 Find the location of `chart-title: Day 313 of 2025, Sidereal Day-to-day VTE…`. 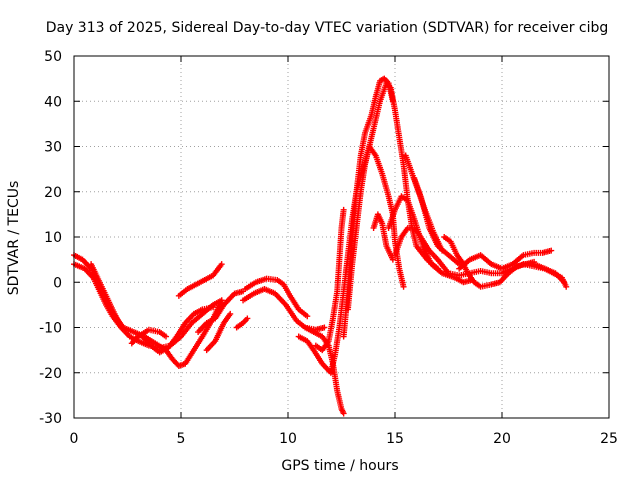

chart-title: Day 313 of 2025, Sidereal Day-to-day VTE… is located at coordinates (327, 28).